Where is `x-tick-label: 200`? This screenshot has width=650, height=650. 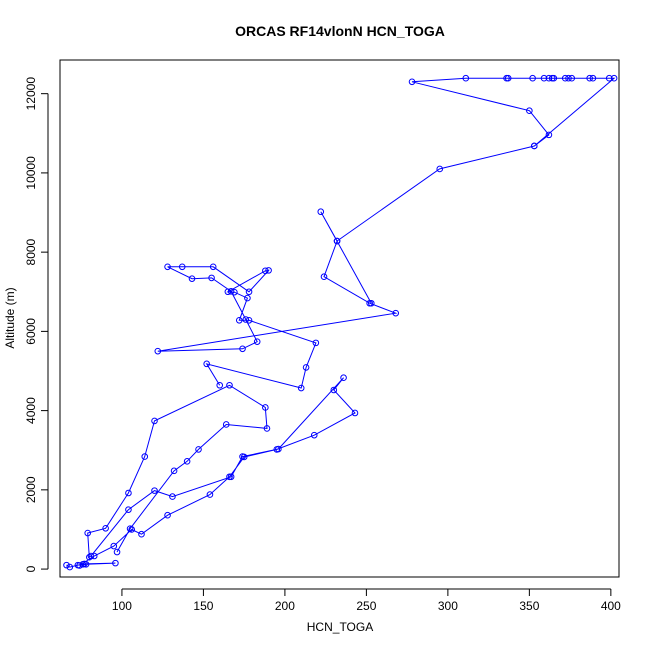
x-tick-label: 200 is located at coordinates (285, 606).